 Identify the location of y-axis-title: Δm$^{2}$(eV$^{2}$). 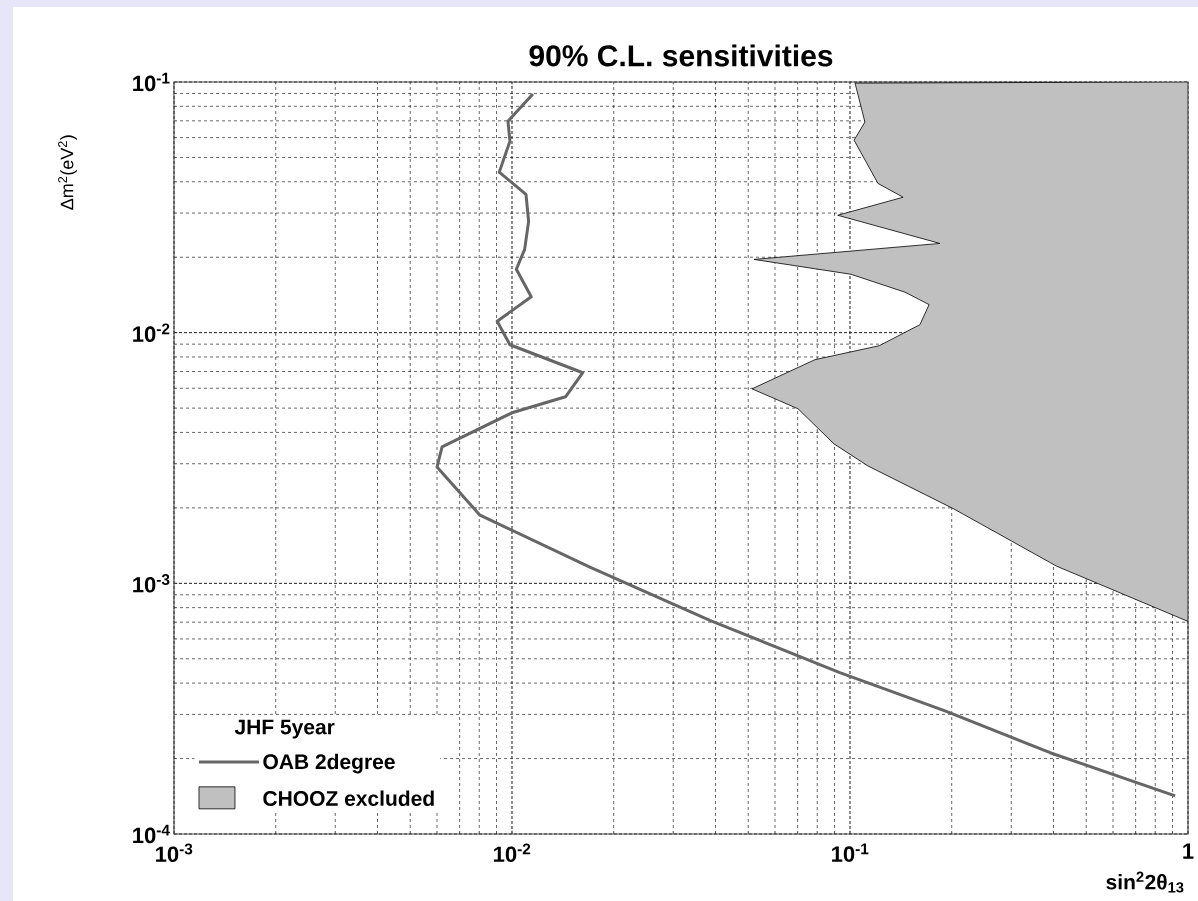
(67, 172).